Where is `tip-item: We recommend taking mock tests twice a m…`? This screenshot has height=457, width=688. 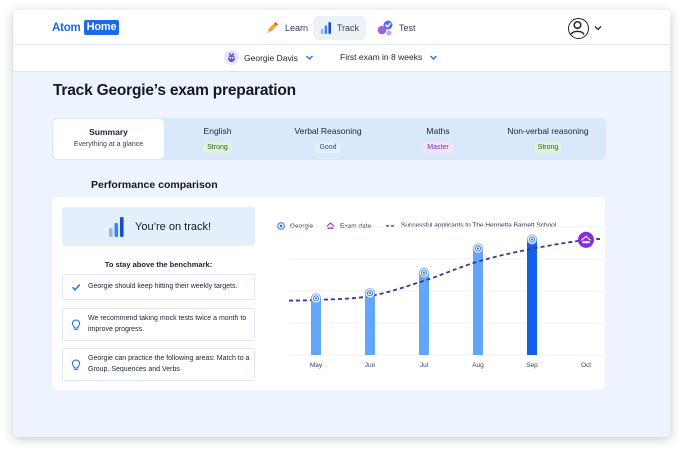
tip-item: We recommend taking mock tests twice a m… is located at coordinates (158, 324).